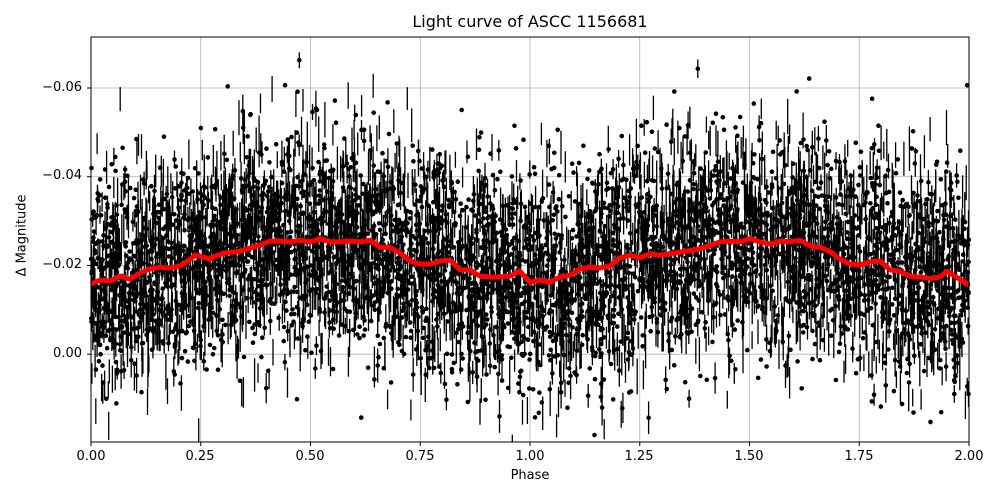 The height and width of the screenshot is (500, 1000). What do you see at coordinates (62, 175) in the screenshot?
I see `y-tick-label: −0.04` at bounding box center [62, 175].